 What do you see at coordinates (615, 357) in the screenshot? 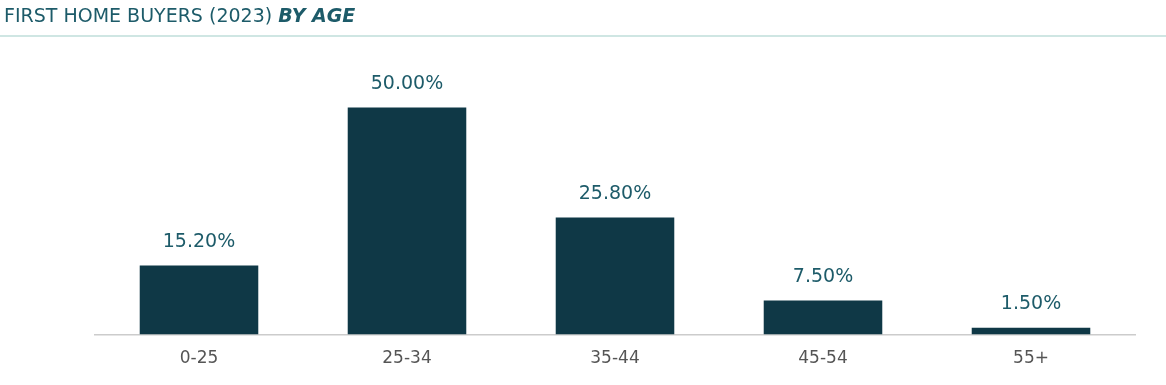
I see `x-tick-label: 35-44` at bounding box center [615, 357].